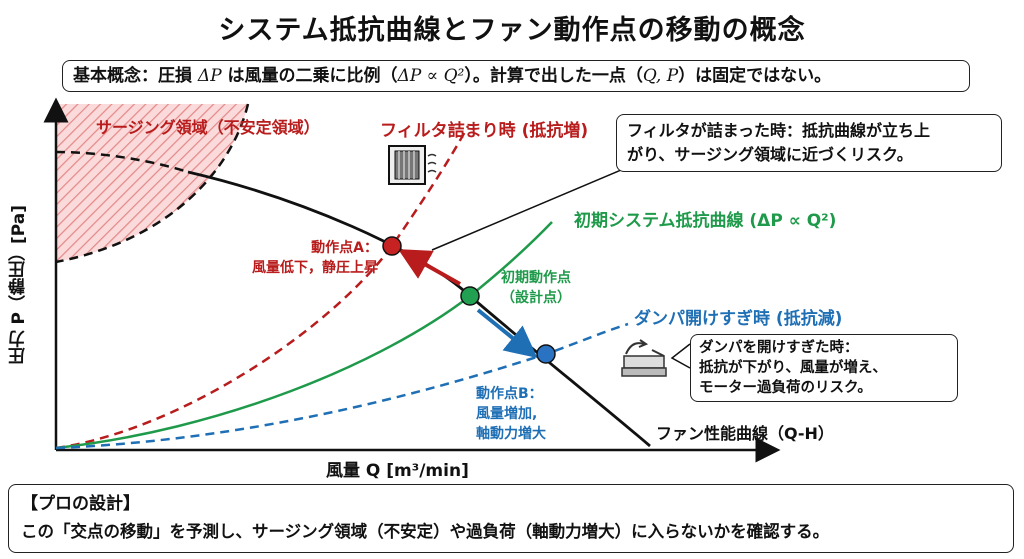  Describe the element at coordinates (19, 285) in the screenshot. I see `y-axis-label: 圧力 P（静圧）[Pa]` at that location.